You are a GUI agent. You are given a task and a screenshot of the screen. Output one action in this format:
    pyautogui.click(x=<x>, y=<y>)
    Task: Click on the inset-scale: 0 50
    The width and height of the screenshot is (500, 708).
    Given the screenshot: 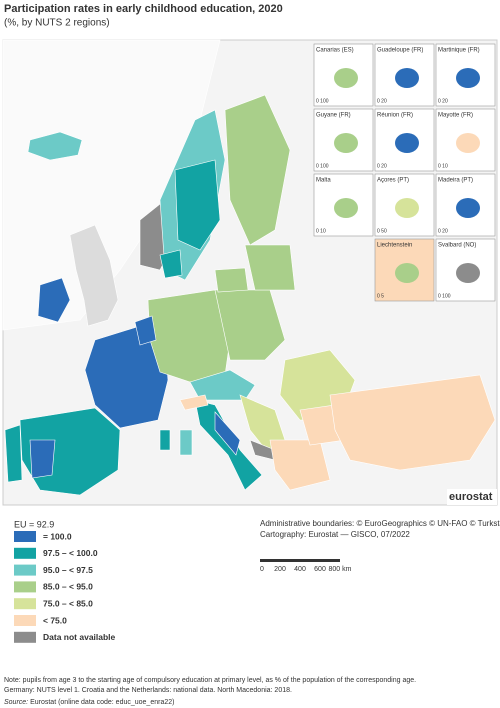 What is the action you would take?
    pyautogui.click(x=382, y=231)
    